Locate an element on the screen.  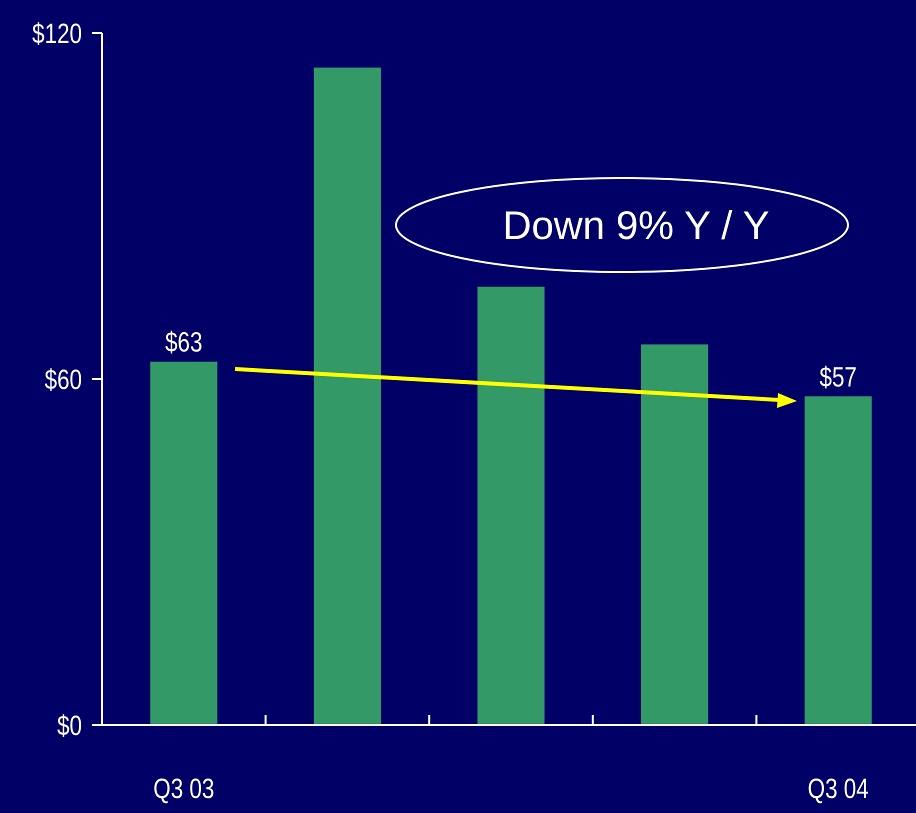
y-tick-label: $120 is located at coordinates (57, 34).